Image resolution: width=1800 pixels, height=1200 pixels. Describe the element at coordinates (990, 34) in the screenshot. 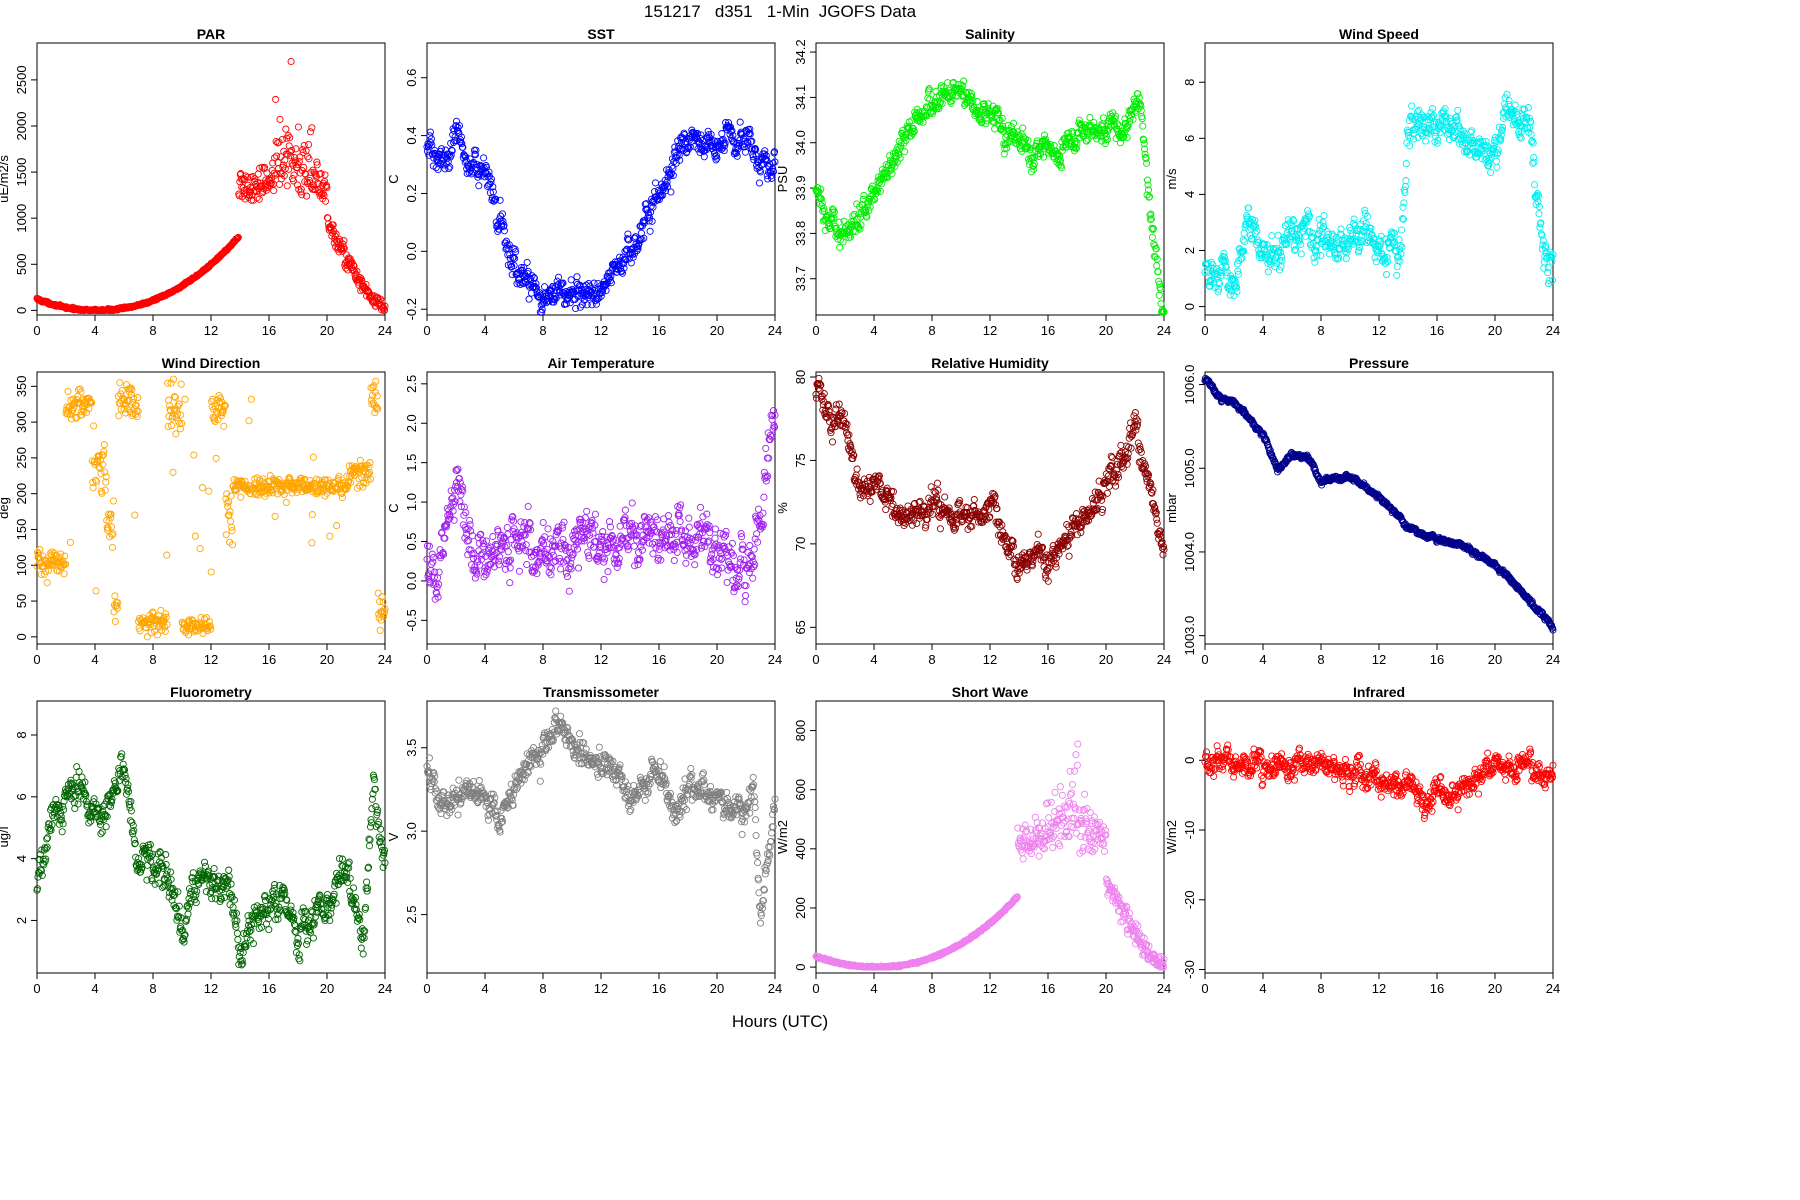

I see `panel-title: Salinity` at that location.